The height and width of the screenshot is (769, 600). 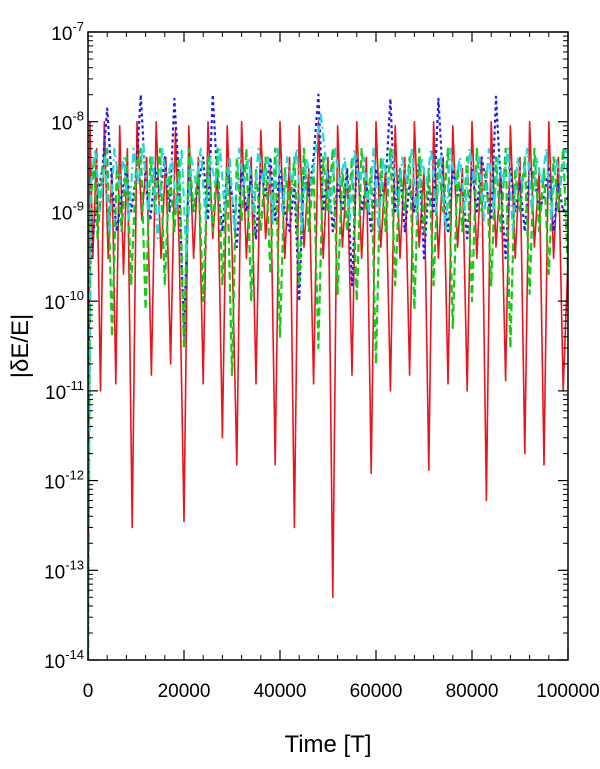 What do you see at coordinates (472, 691) in the screenshot?
I see `x-tick-label: 80000` at bounding box center [472, 691].